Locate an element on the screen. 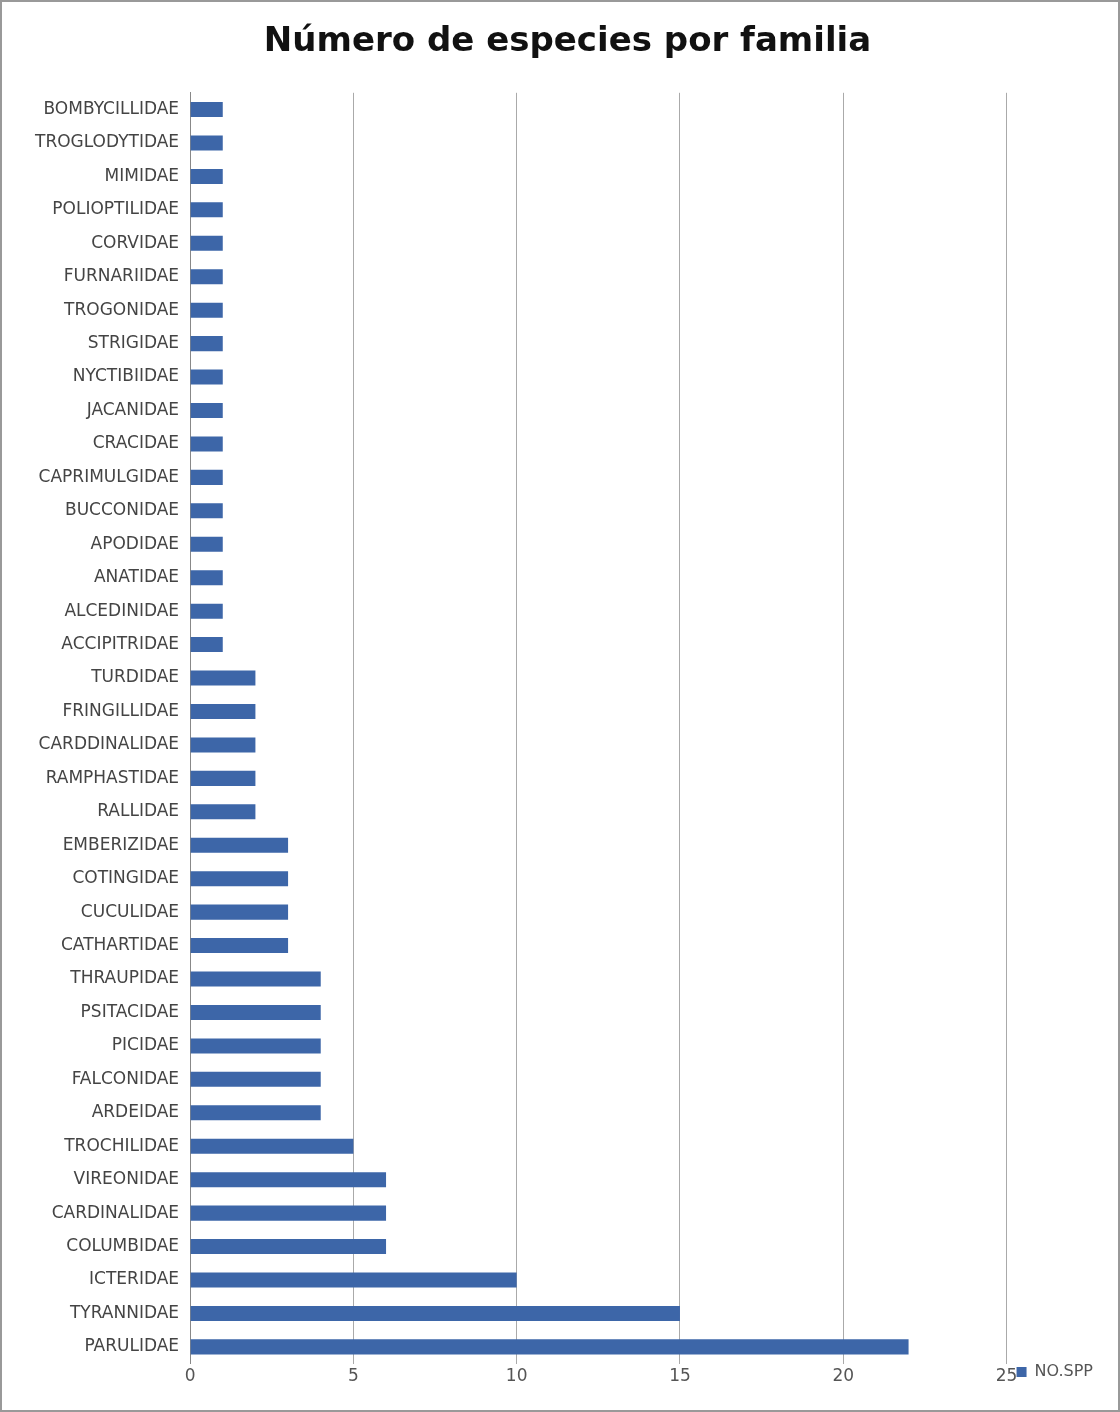 This screenshot has height=1412, width=1120. y-tick-label: TROCHILIDAE is located at coordinates (121, 1144).